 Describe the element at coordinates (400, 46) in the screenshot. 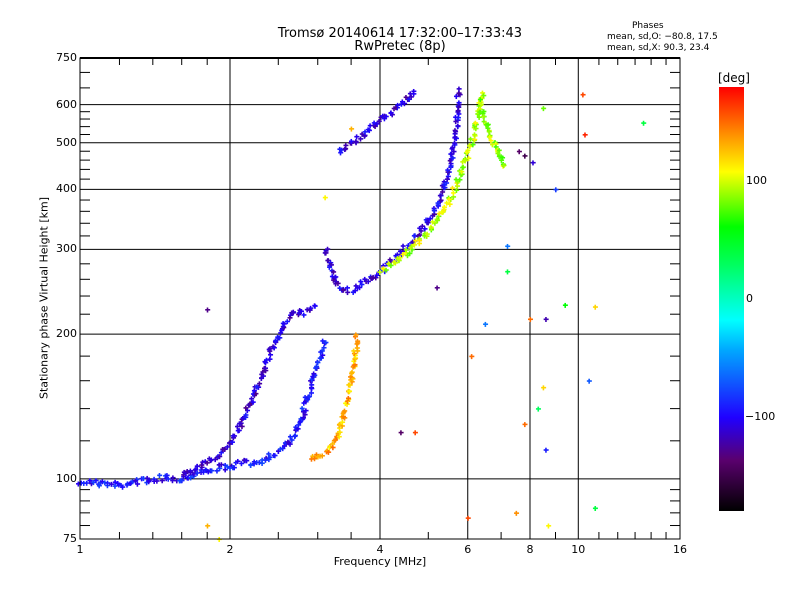

I see `chart-subtitle: RwPretec (8p)` at that location.